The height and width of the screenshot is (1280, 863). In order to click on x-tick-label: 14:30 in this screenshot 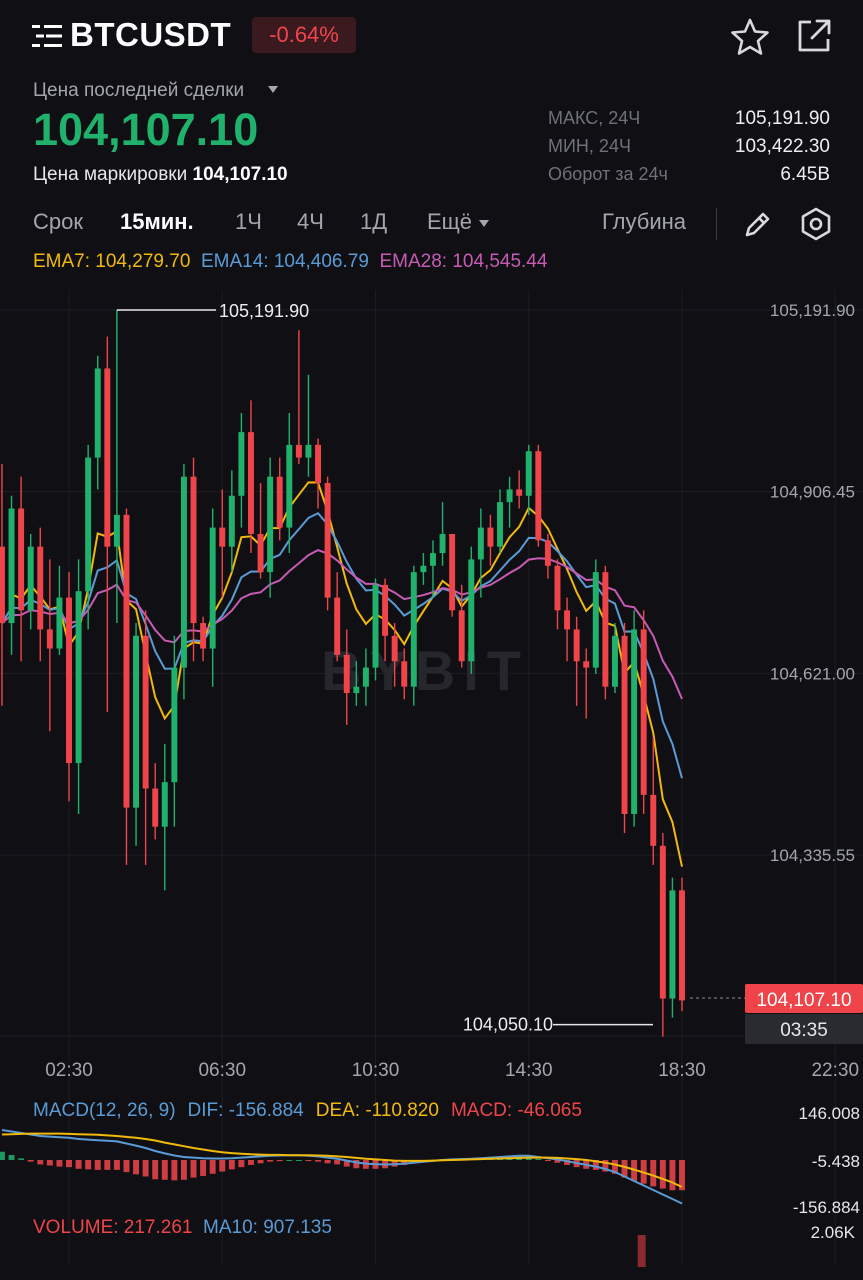, I will do `click(529, 1070)`.